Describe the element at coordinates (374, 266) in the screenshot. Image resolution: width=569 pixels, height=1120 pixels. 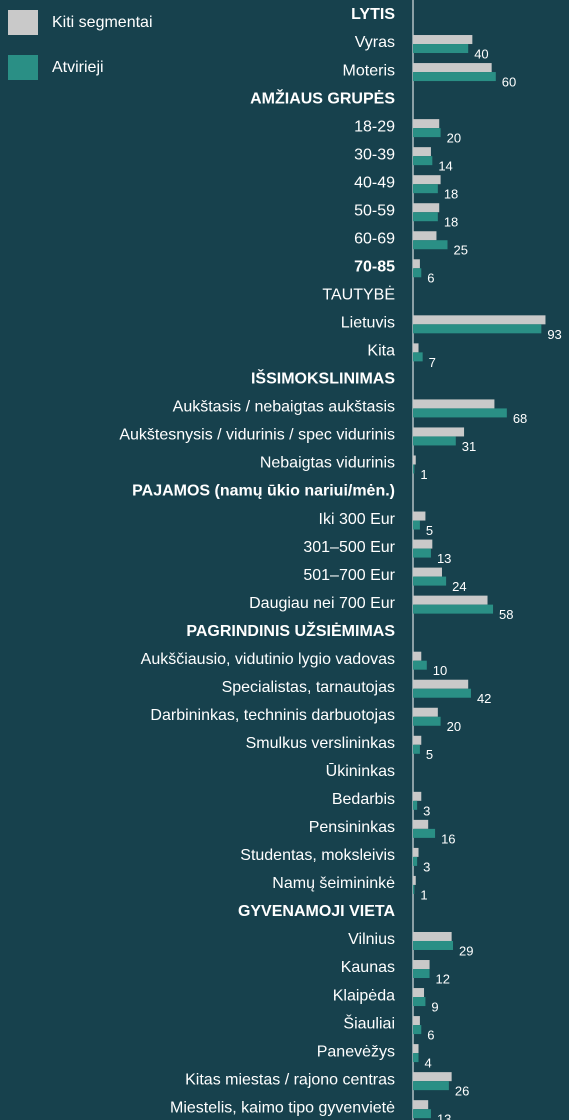
I see `category-label: 70-85` at that location.